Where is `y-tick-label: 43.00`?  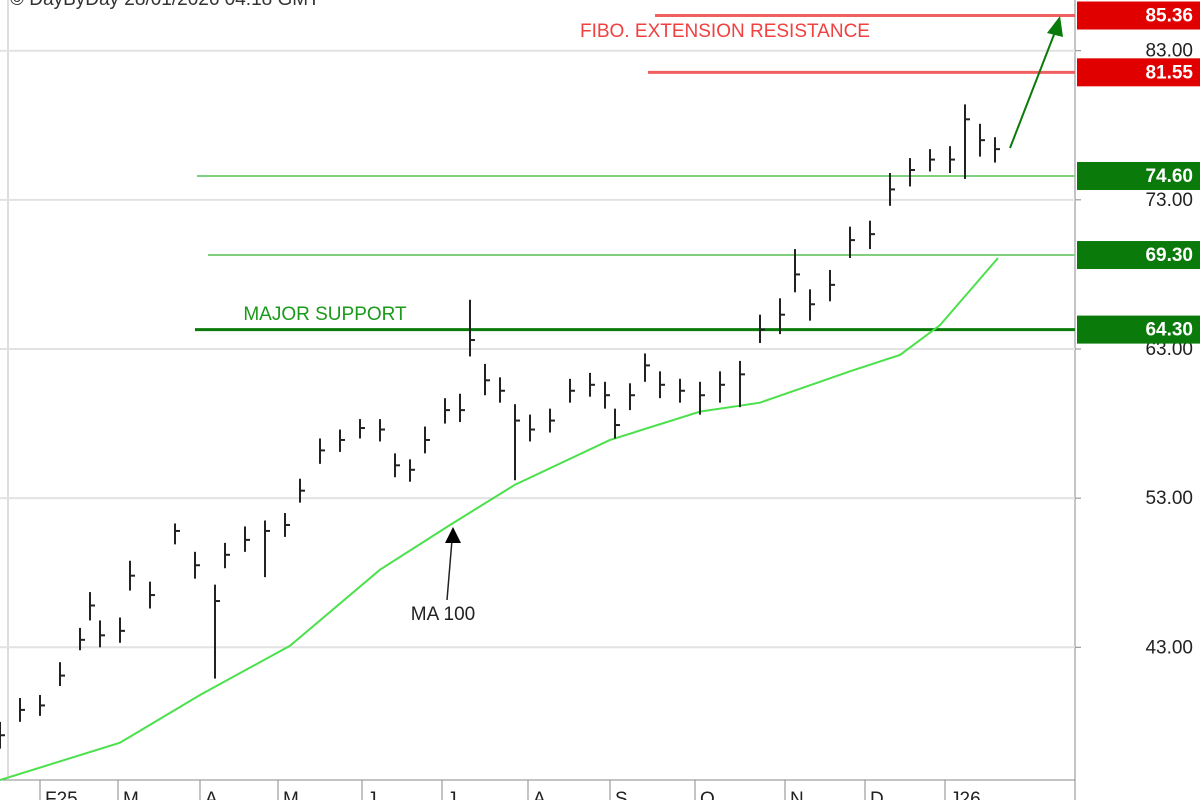
y-tick-label: 43.00 is located at coordinates (1169, 647).